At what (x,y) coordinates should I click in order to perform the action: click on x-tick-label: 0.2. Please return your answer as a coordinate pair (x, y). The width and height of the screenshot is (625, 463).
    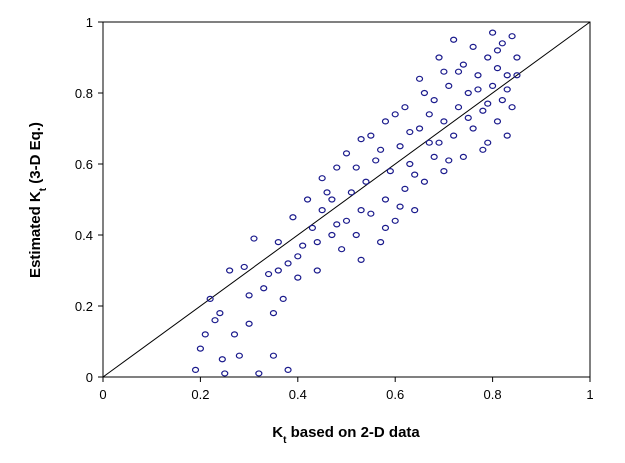
    Looking at the image, I should click on (200, 394).